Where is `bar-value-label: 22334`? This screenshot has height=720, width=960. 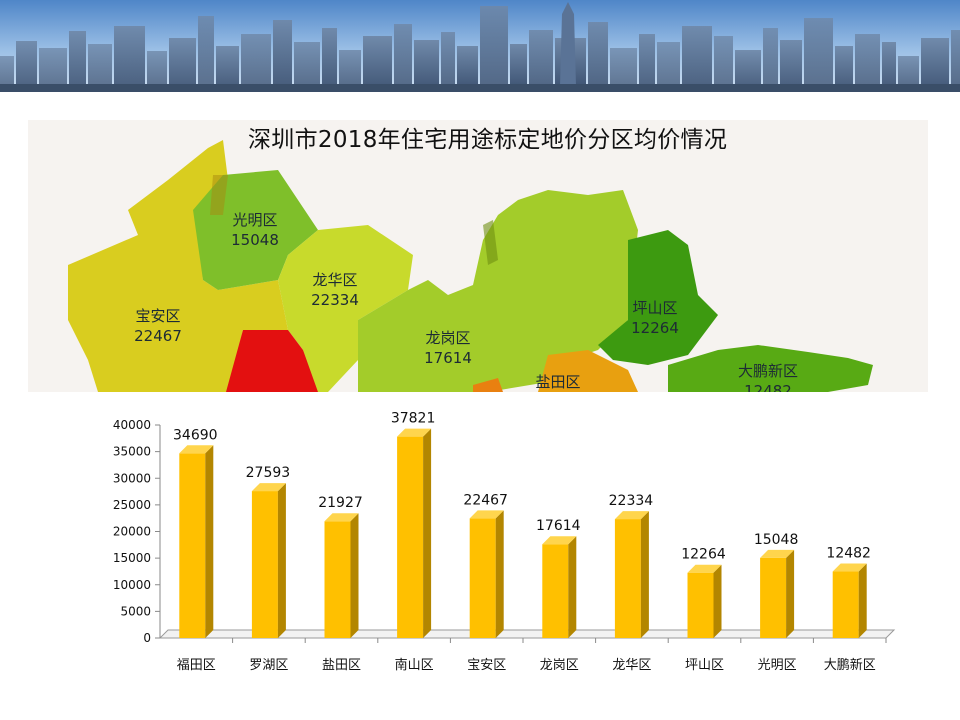
bar-value-label: 22334 is located at coordinates (631, 501).